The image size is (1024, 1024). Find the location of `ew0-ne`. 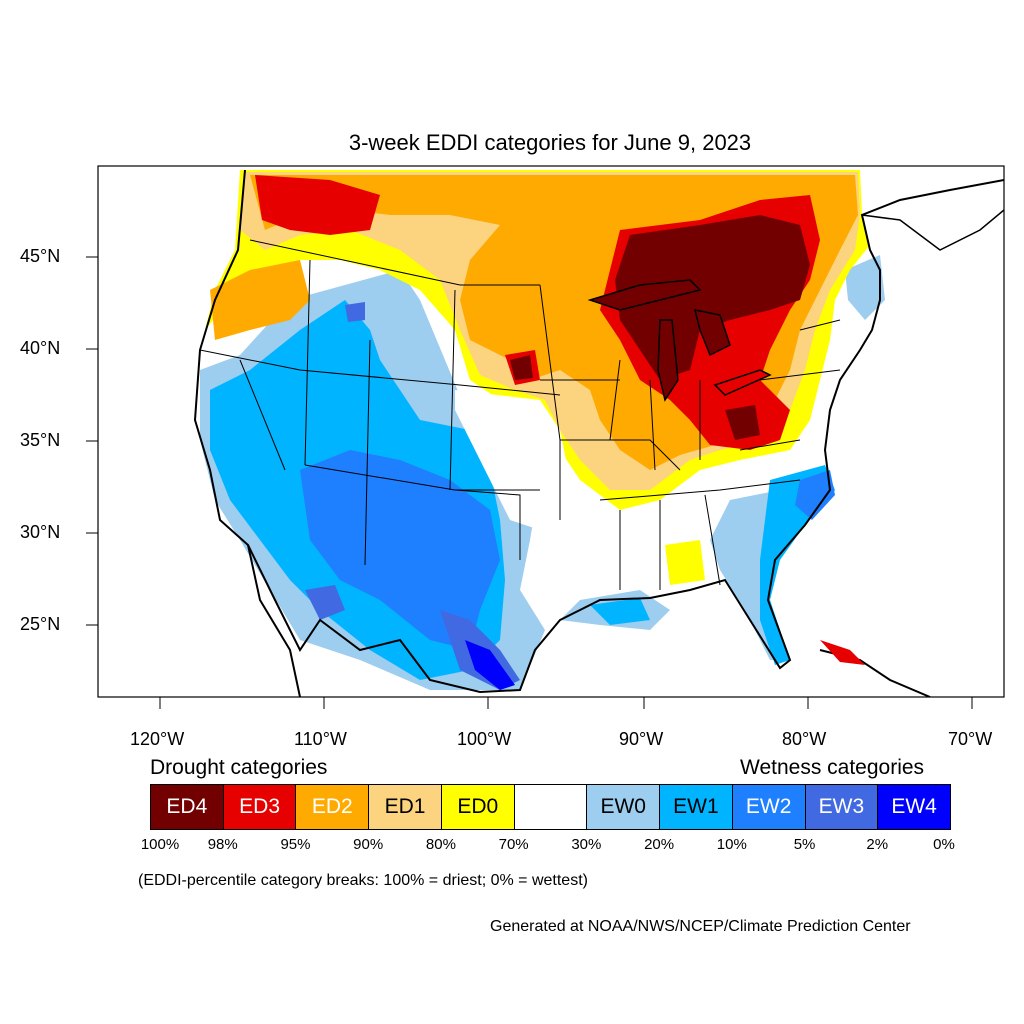

ew0-ne is located at coordinates (865, 287).